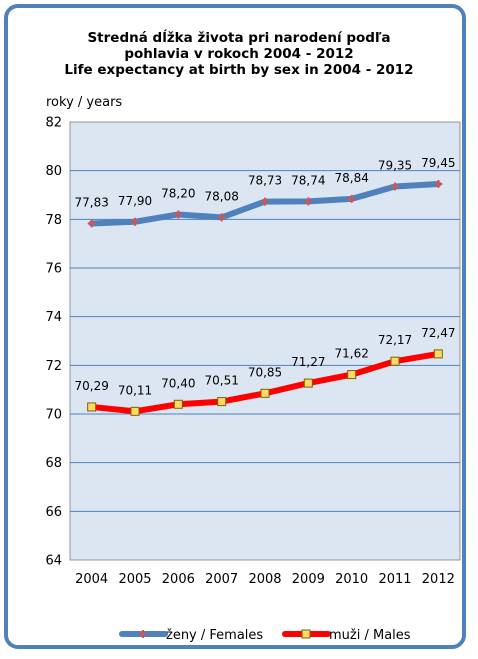  I want to click on y-tick-66: 66, so click(53, 512).